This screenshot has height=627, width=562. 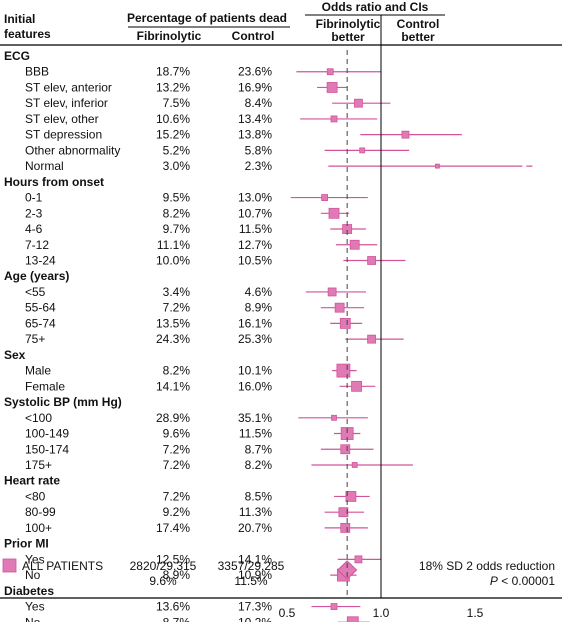 I want to click on row-label: Other abnormality, so click(x=72, y=150).